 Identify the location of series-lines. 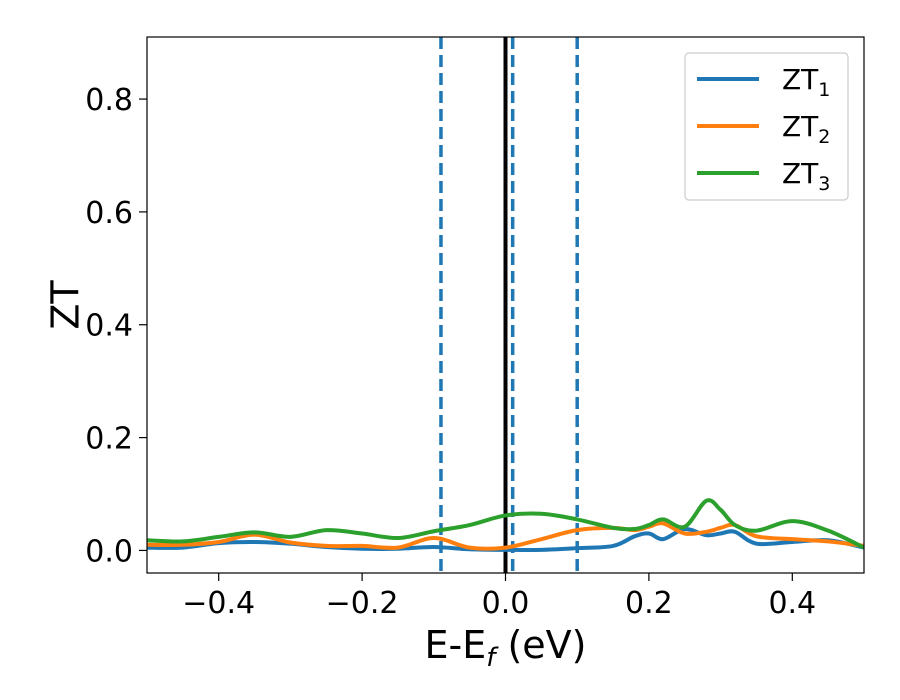
(505, 525).